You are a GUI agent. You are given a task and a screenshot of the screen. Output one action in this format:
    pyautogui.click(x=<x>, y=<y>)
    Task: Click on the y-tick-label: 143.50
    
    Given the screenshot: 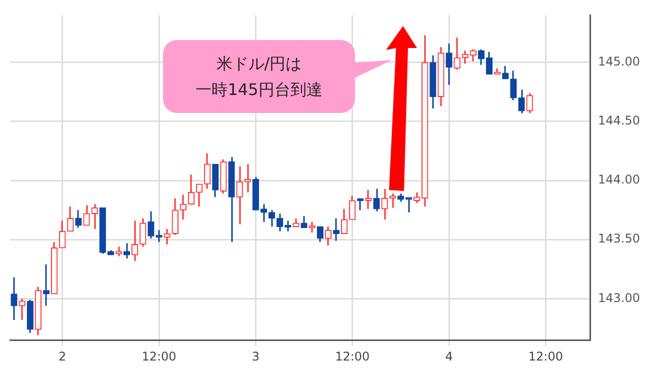 What is the action you would take?
    pyautogui.click(x=619, y=239)
    